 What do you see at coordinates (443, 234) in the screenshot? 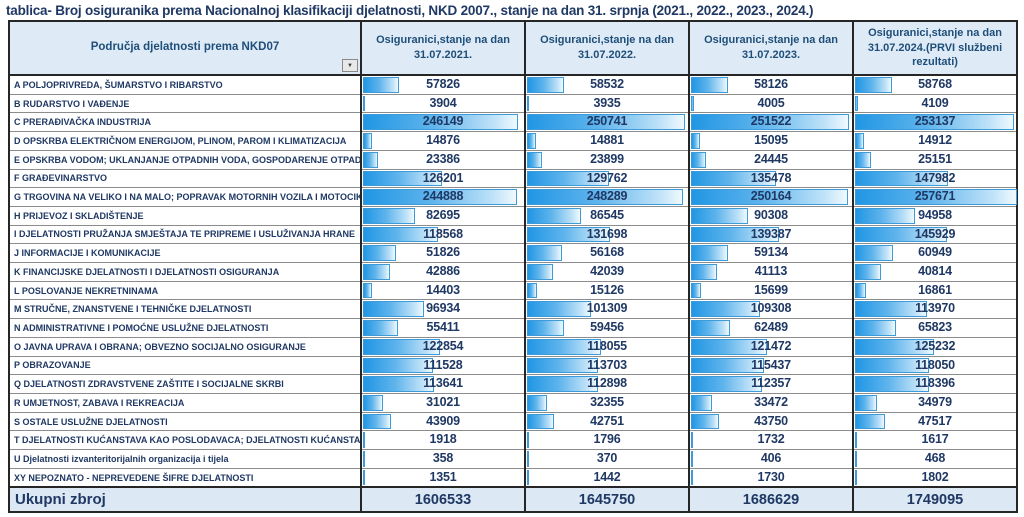
I see `value-cell: 118568` at bounding box center [443, 234].